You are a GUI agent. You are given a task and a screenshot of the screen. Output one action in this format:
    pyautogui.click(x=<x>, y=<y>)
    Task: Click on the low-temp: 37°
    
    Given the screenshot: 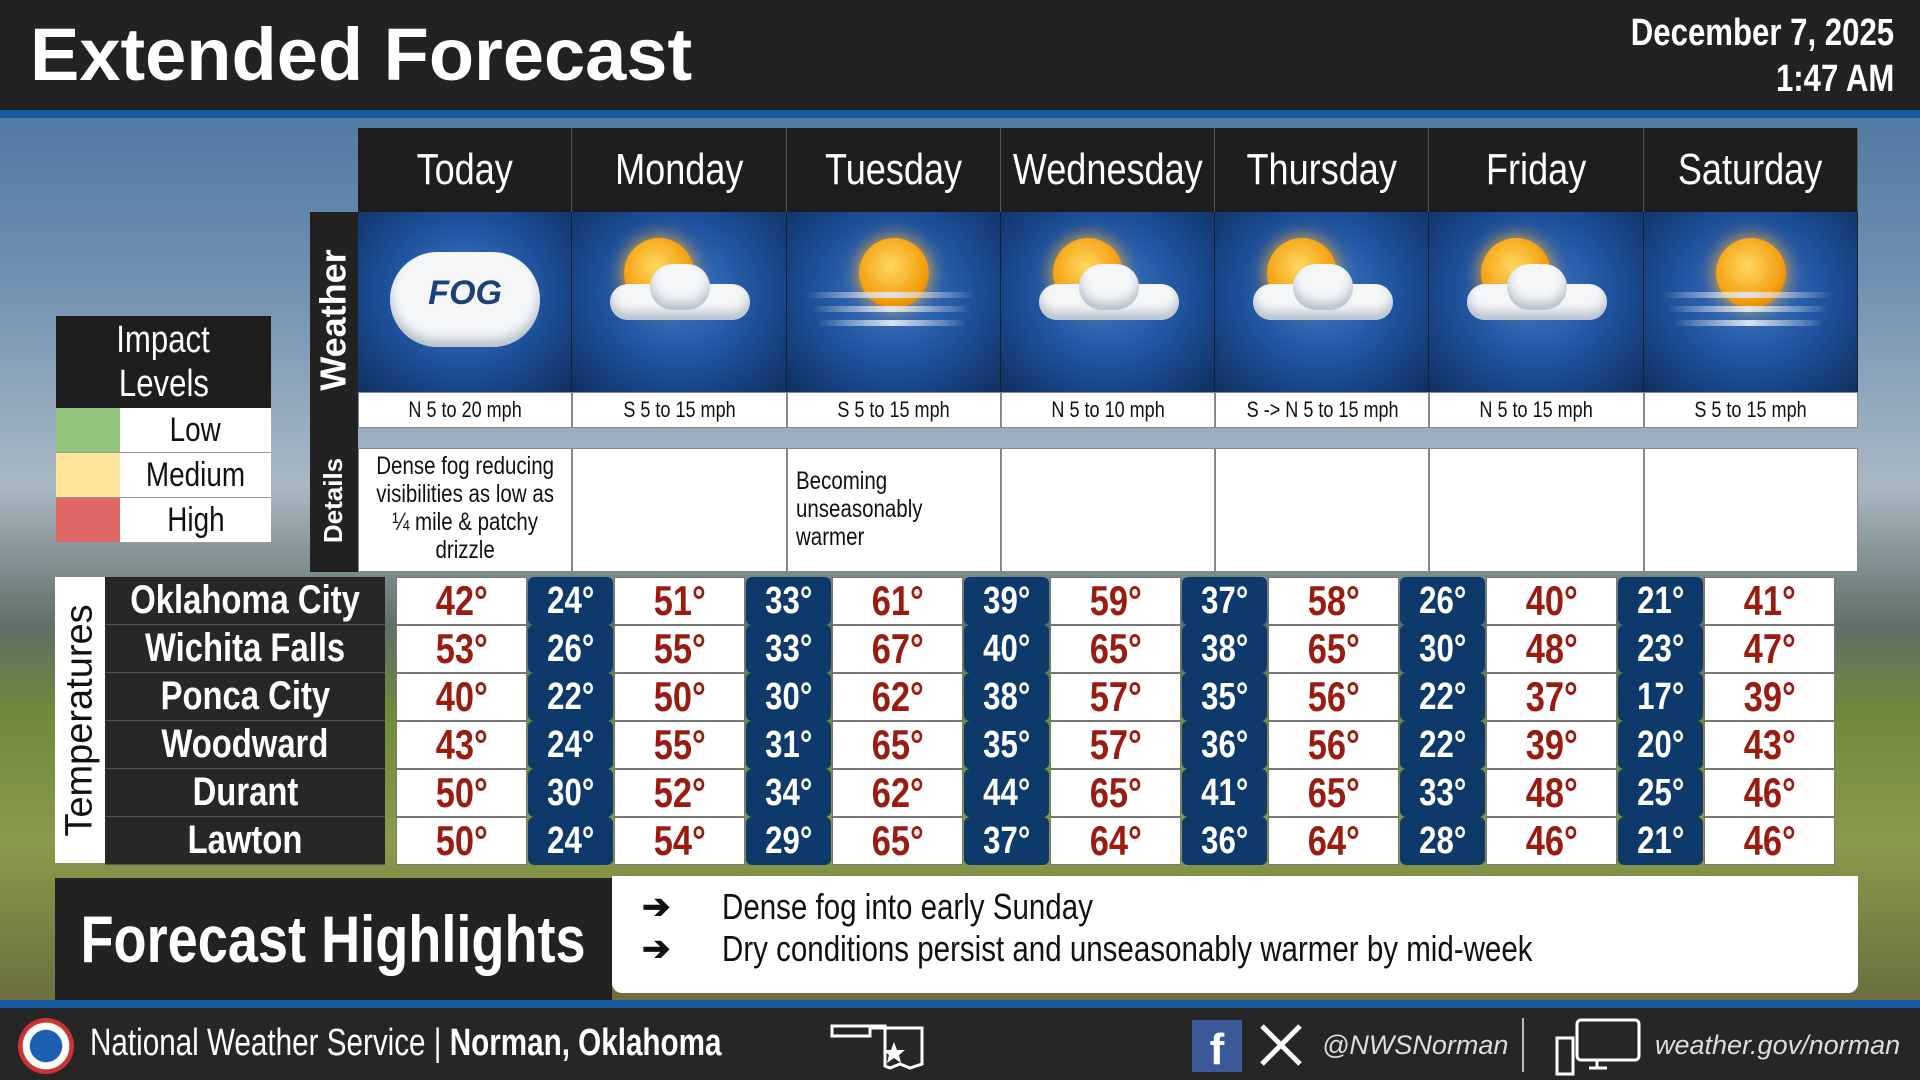 What is the action you would take?
    pyautogui.click(x=1224, y=600)
    